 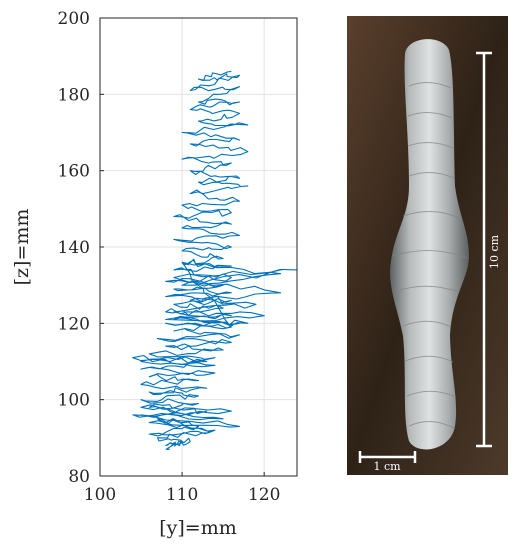 What do you see at coordinates (74, 19) in the screenshot?
I see `y-tick-label: 200` at bounding box center [74, 19].